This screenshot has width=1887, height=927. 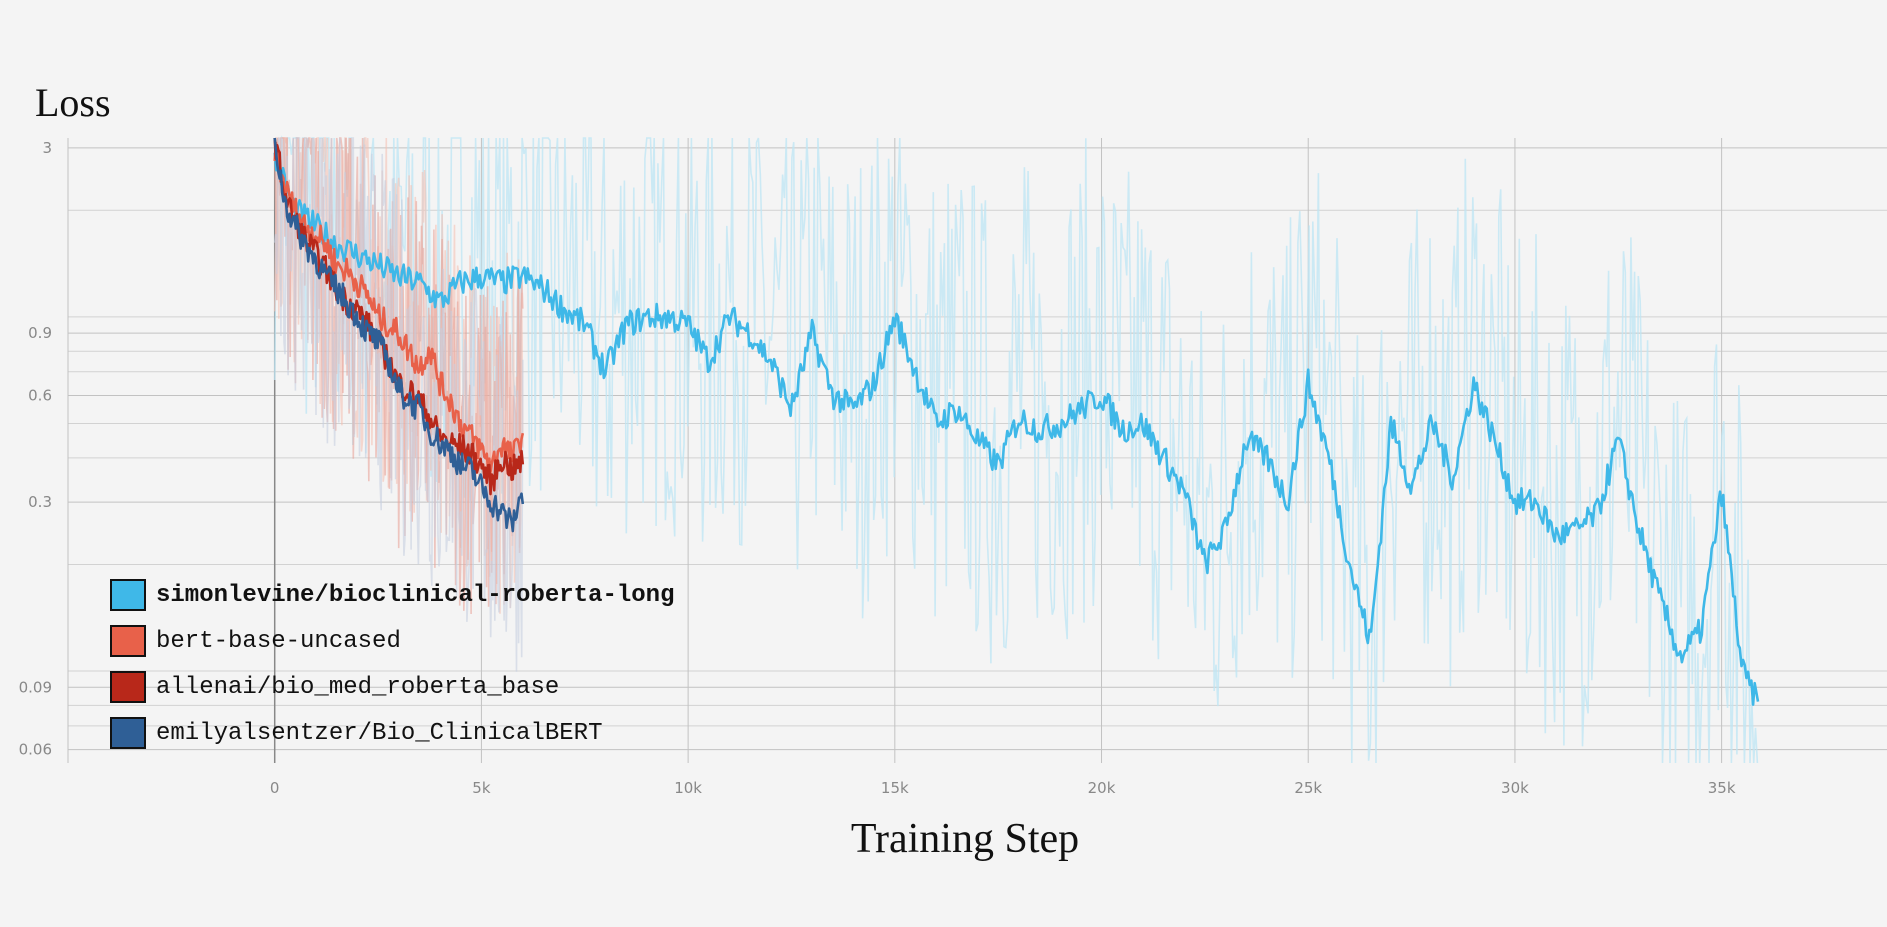 I want to click on x-tick-label: 20k, so click(x=1102, y=788).